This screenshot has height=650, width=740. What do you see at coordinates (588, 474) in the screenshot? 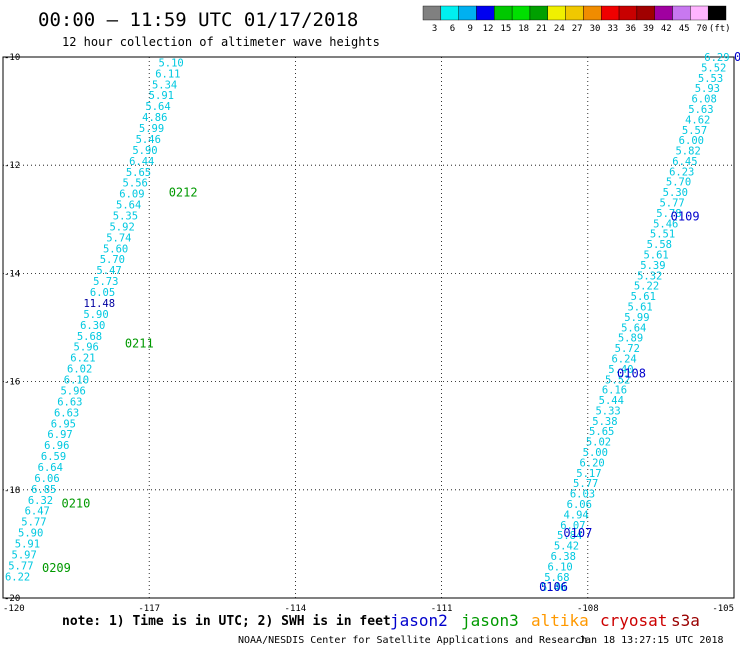
I see `wave-height-point: 5.17` at bounding box center [588, 474].